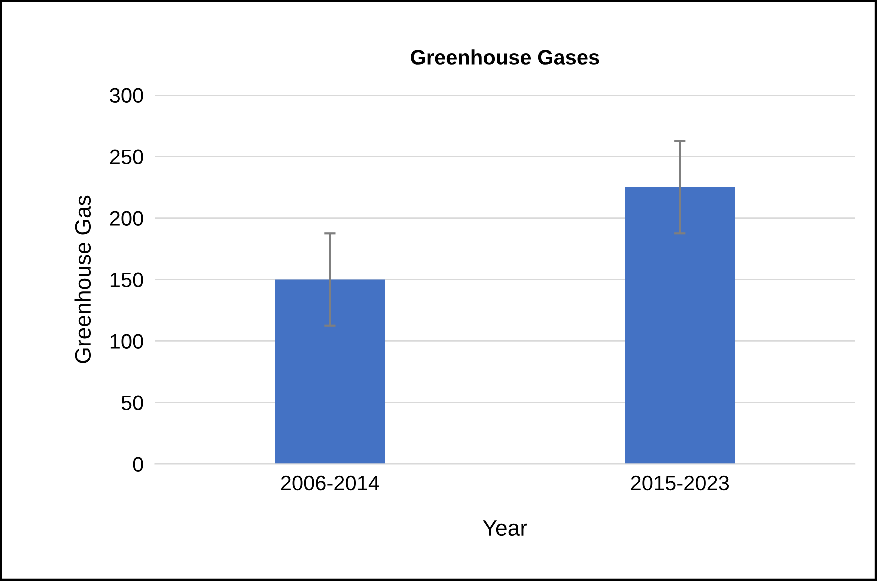 The image size is (877, 581). Describe the element at coordinates (138, 464) in the screenshot. I see `y-tick-label: 0` at that location.